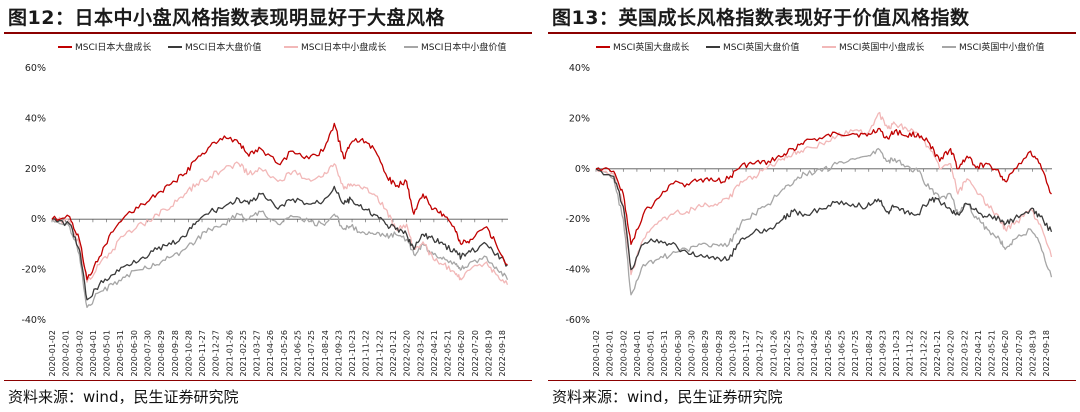 The image size is (1080, 412). What do you see at coordinates (667, 397) in the screenshot?
I see `figure-13-source: 资料来源：wind，民生证券研究院` at bounding box center [667, 397].